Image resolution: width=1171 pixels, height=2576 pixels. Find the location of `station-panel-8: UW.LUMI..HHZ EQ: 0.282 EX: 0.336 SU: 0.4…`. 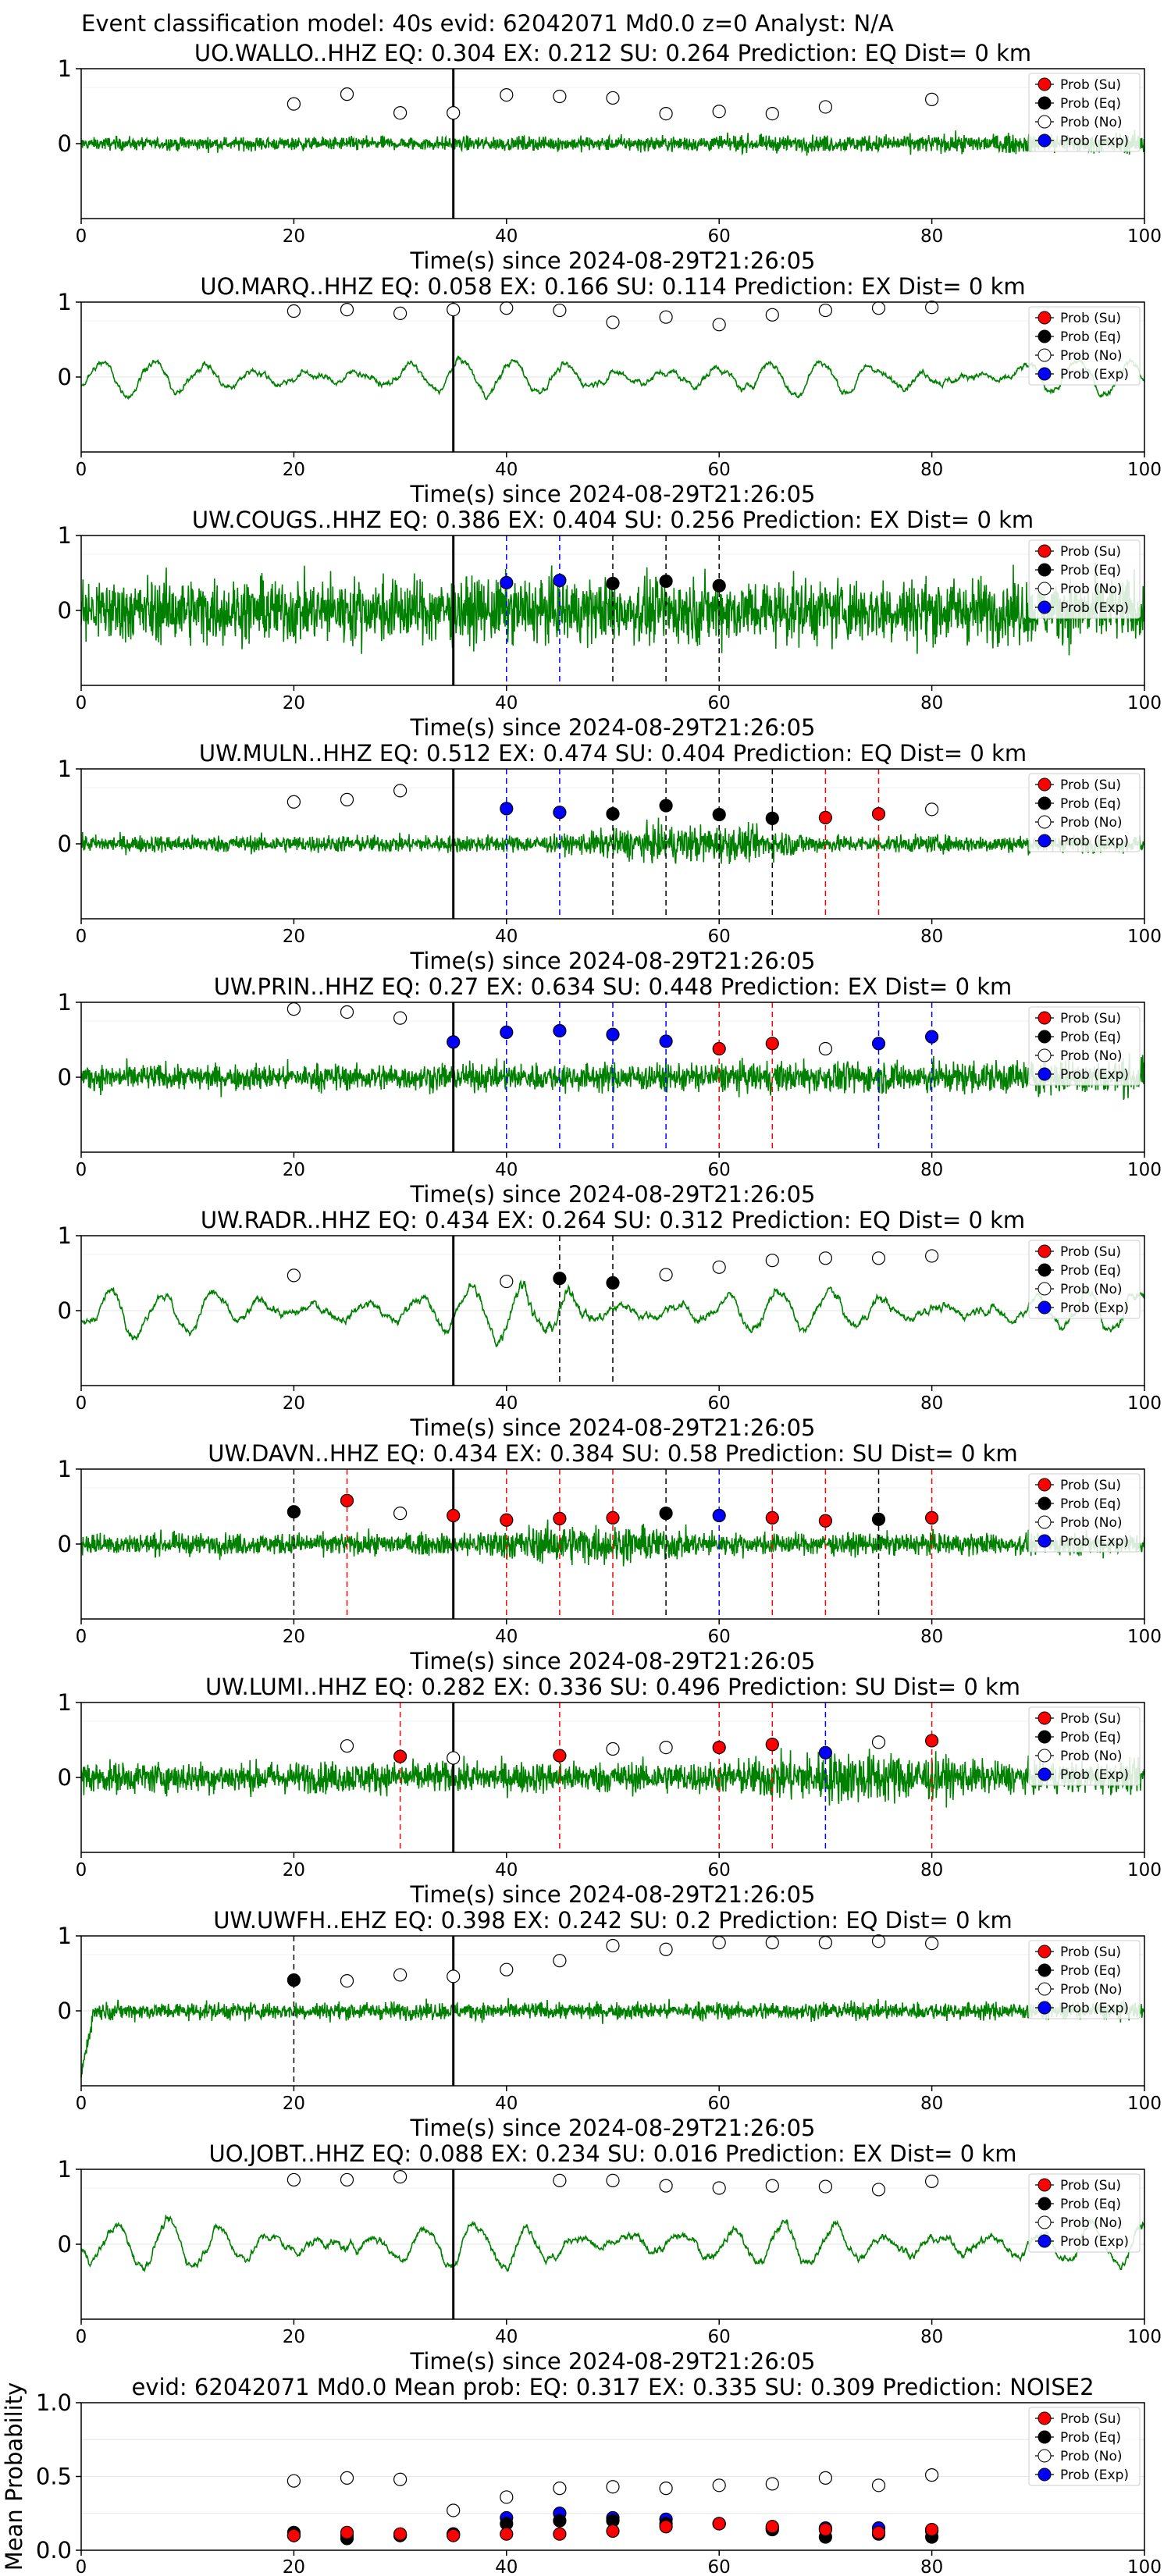

station-panel-8: UW.LUMI..HHZ EQ: 0.282 EX: 0.336 SU: 0.4… is located at coordinates (610, 1791).